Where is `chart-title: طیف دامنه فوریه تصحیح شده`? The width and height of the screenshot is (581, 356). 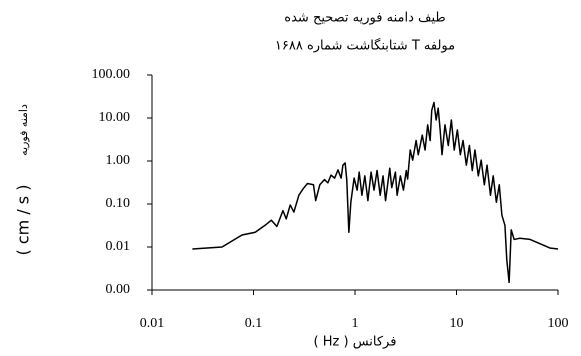 chart-title: طیف دامنه فوریه تصحیح شده is located at coordinates (364, 18).